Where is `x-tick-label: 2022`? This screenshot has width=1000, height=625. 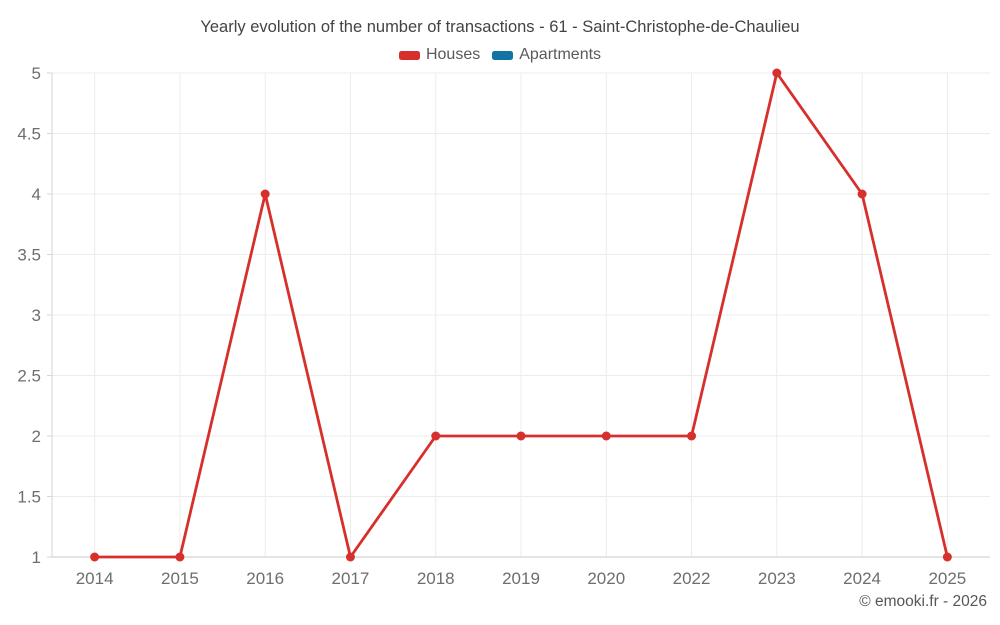 x-tick-label: 2022 is located at coordinates (692, 578).